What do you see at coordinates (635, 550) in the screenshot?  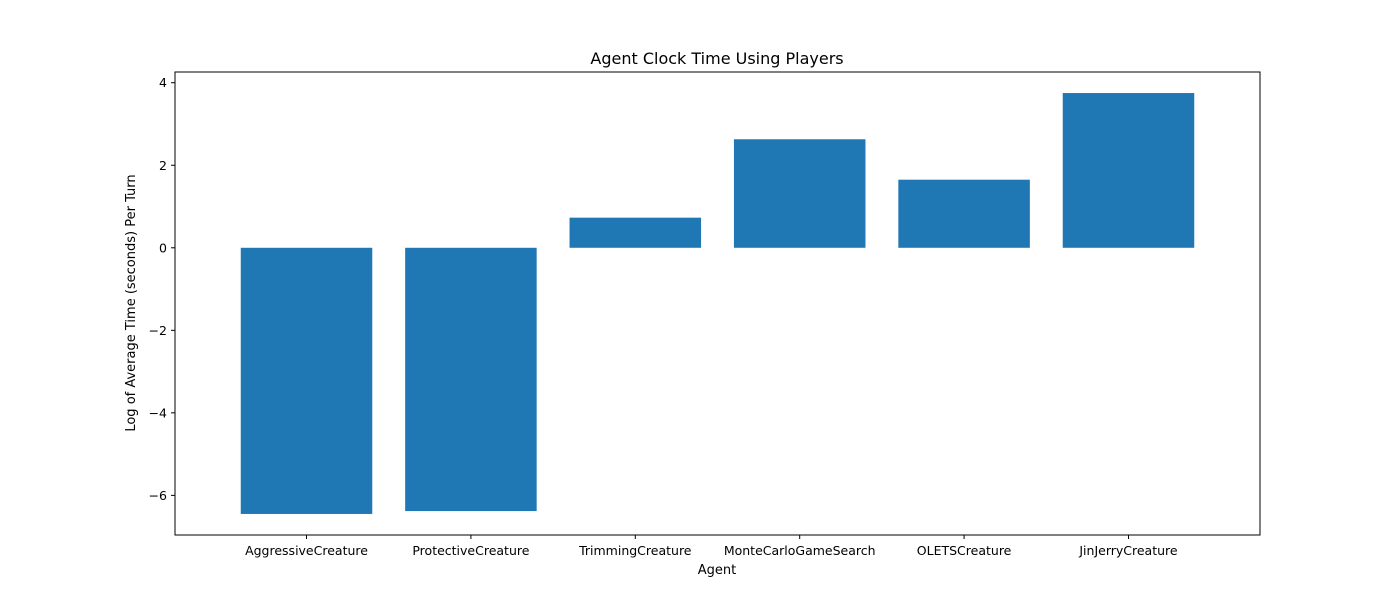 I see `x-tick-label: TrimmingCreature` at bounding box center [635, 550].